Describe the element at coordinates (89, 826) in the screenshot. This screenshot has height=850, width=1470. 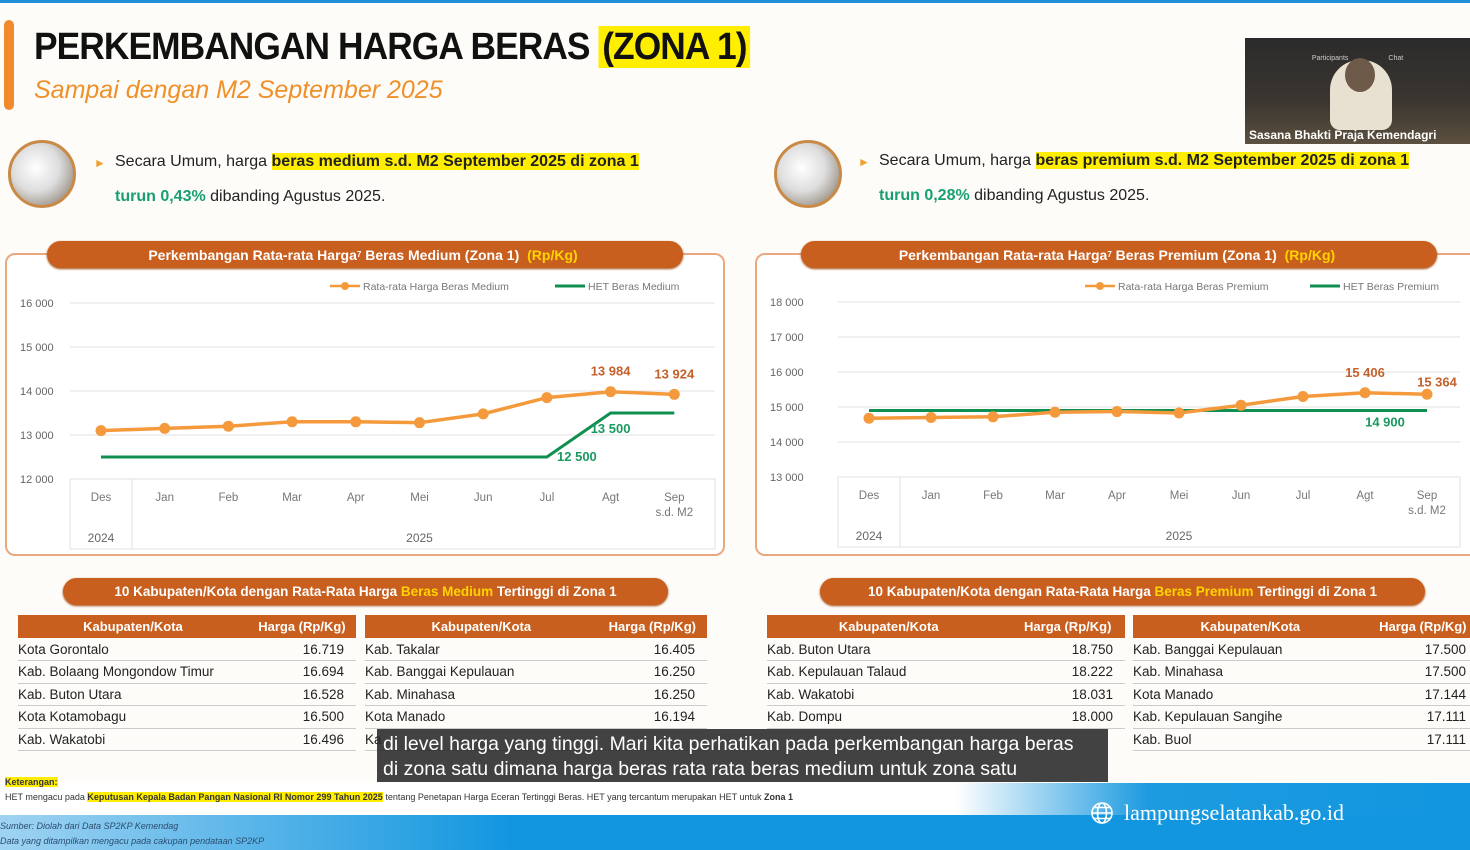
I see `source-note: Sumber: Diolah dari Data SP2KP Kemendag` at that location.